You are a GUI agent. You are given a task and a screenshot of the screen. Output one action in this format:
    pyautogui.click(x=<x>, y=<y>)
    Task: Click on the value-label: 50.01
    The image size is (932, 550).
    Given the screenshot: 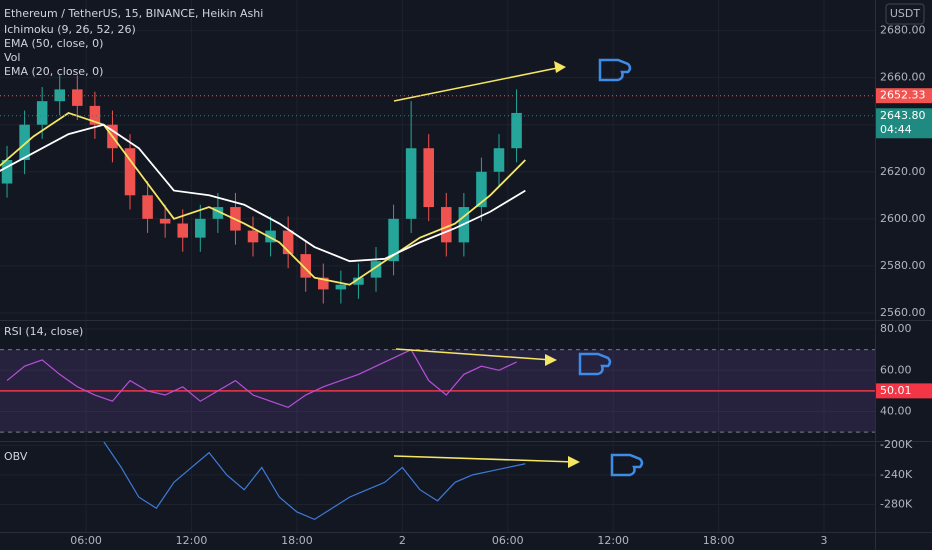 What is the action you would take?
    pyautogui.click(x=896, y=390)
    